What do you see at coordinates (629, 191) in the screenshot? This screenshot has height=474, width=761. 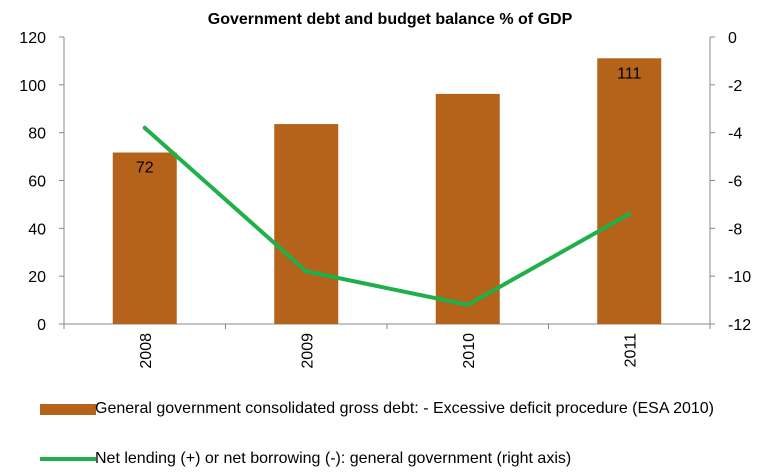 I see `bar-2011` at bounding box center [629, 191].